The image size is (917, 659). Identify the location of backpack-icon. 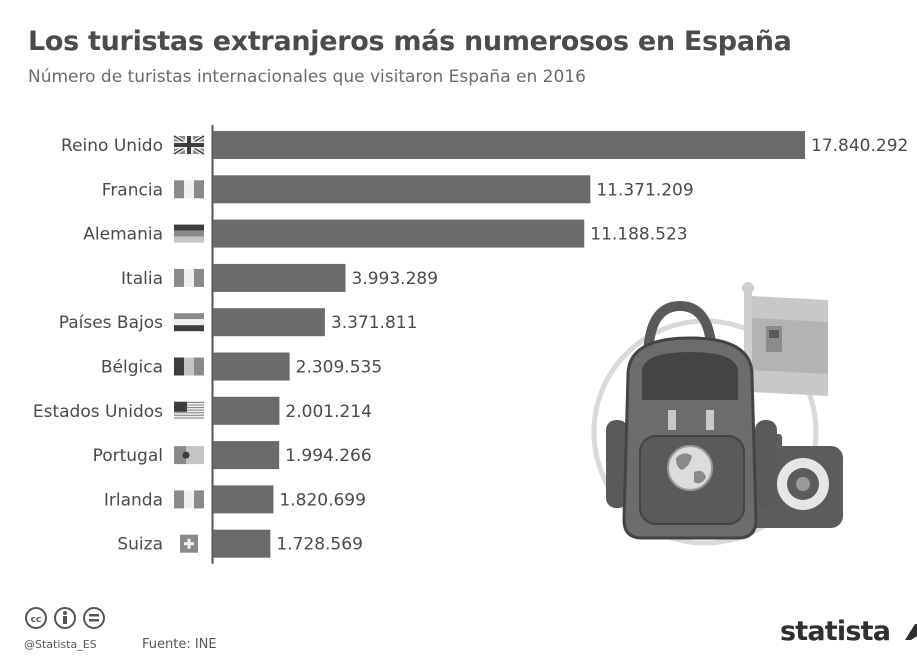
(691, 420).